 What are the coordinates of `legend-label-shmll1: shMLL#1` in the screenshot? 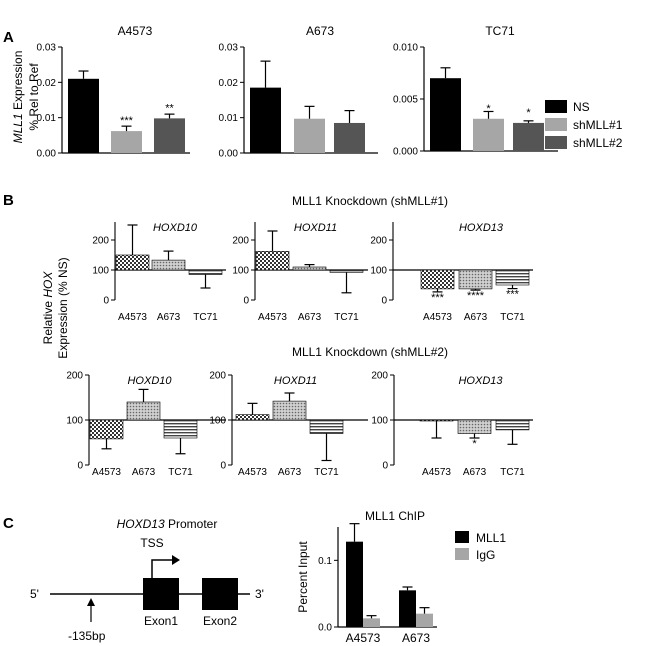 It's located at (598, 125).